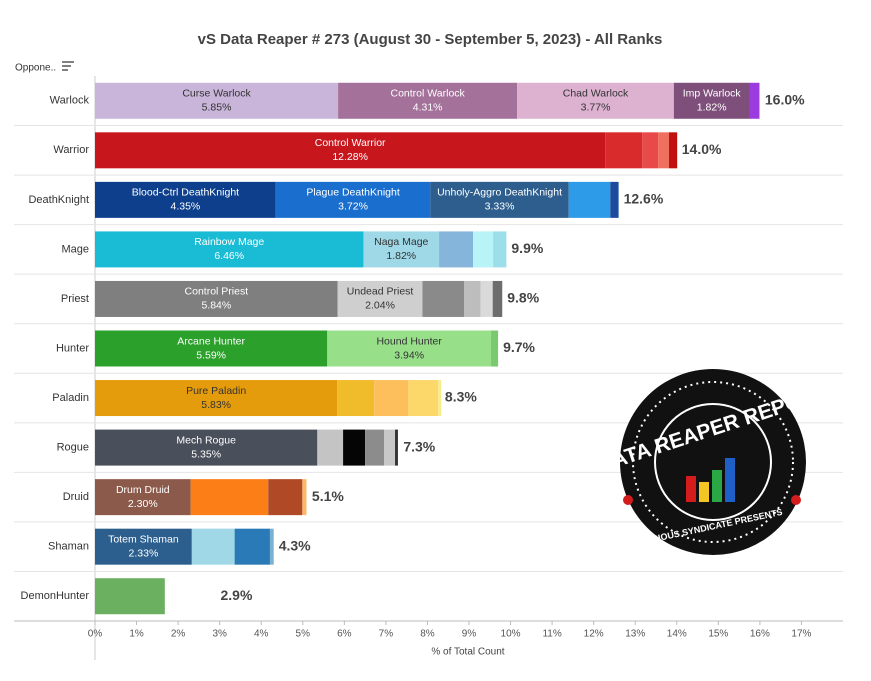  What do you see at coordinates (380, 292) in the screenshot?
I see `segment-name: Undead Priest` at bounding box center [380, 292].